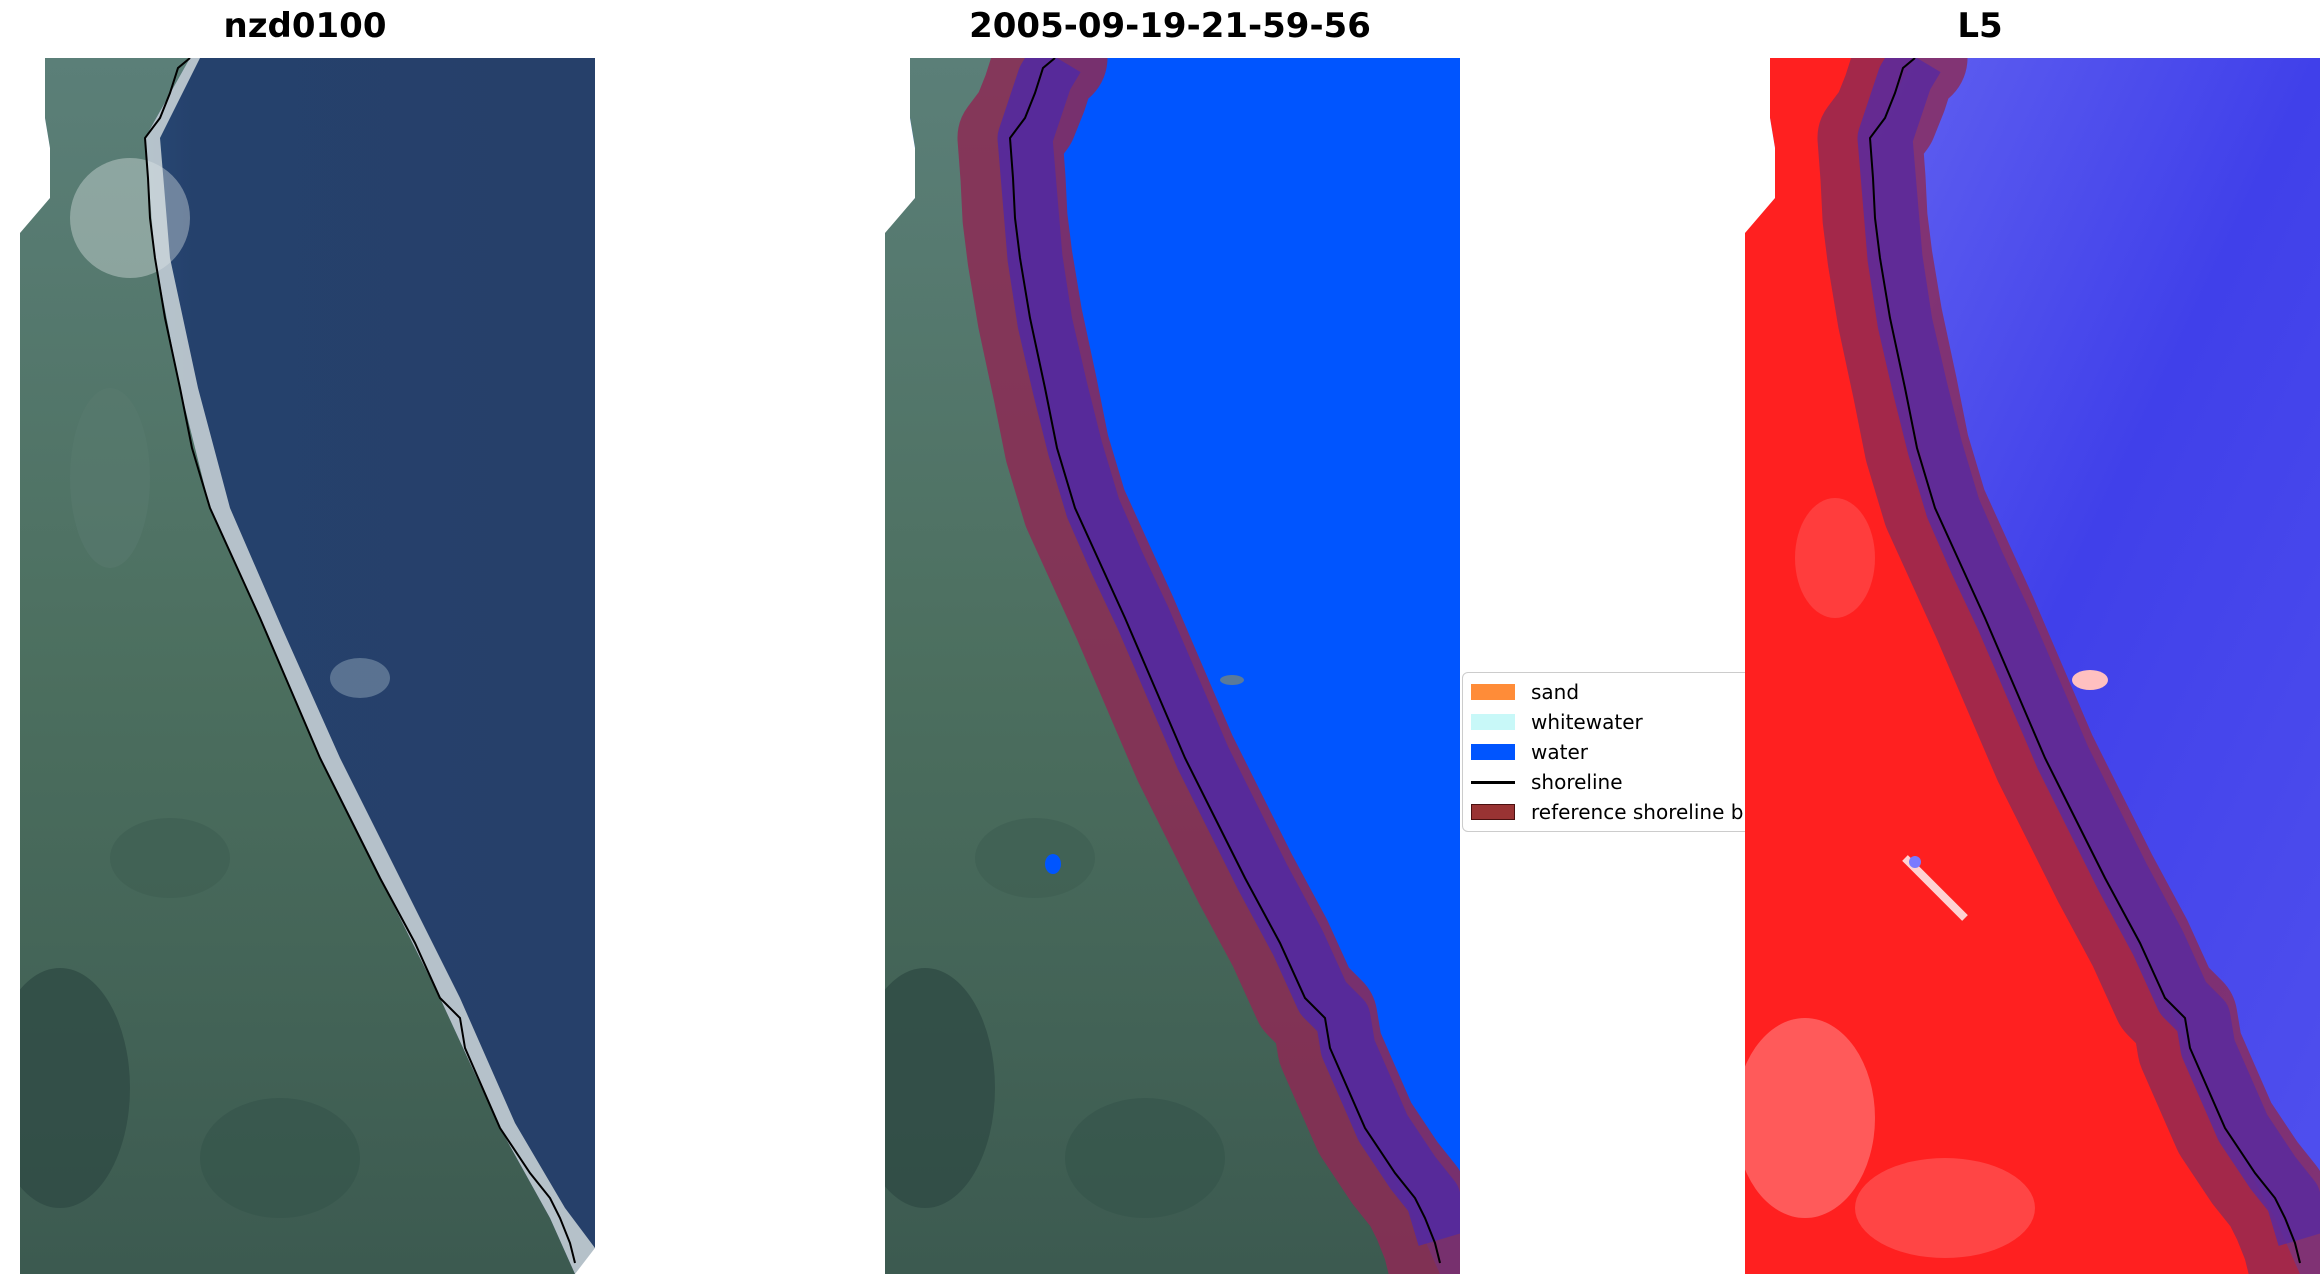 The width and height of the screenshot is (2320, 1283). I want to click on legend-label: whitewater, so click(1587, 722).